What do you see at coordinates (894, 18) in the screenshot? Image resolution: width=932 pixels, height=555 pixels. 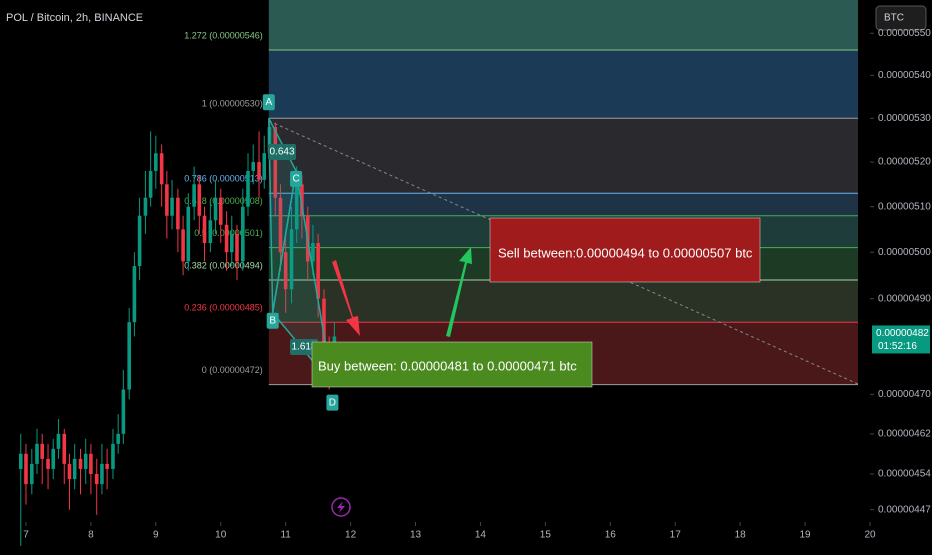 I see `currency-label: BTC` at bounding box center [894, 18].